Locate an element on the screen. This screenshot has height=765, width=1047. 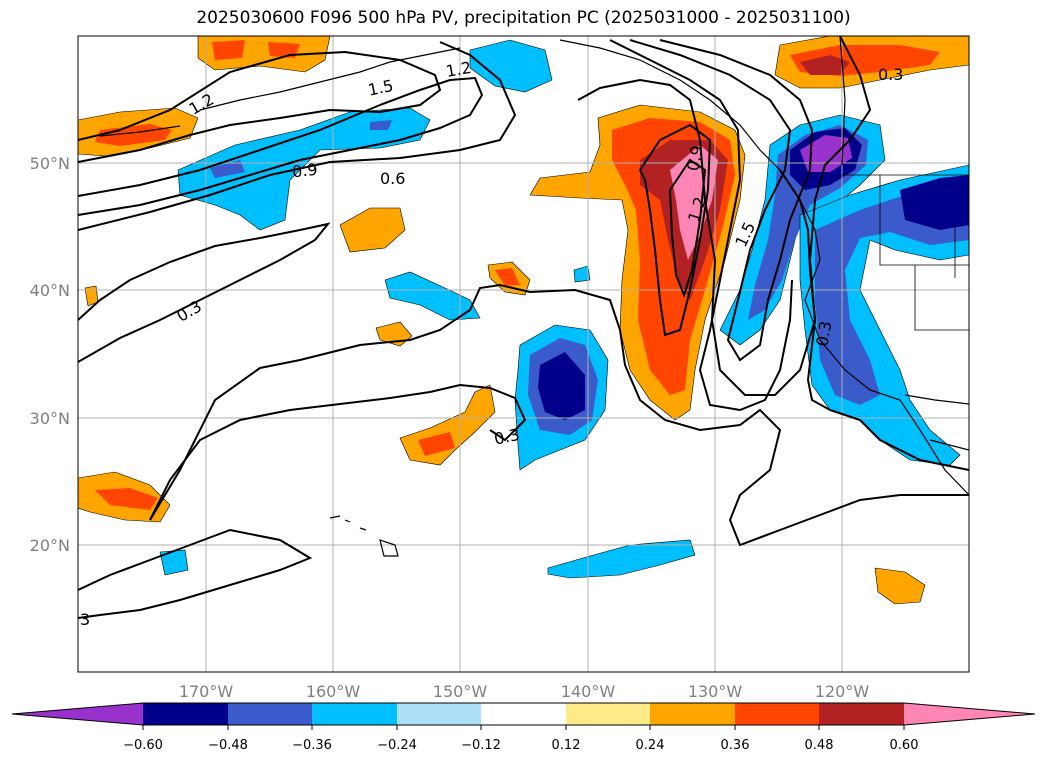
lat-tick-label: 40°N is located at coordinates (50, 290).